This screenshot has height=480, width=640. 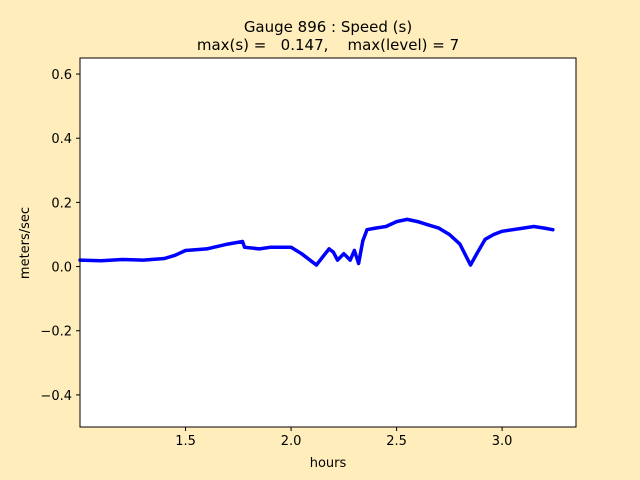 What do you see at coordinates (396, 441) in the screenshot?
I see `x-tick-label: 2.5` at bounding box center [396, 441].